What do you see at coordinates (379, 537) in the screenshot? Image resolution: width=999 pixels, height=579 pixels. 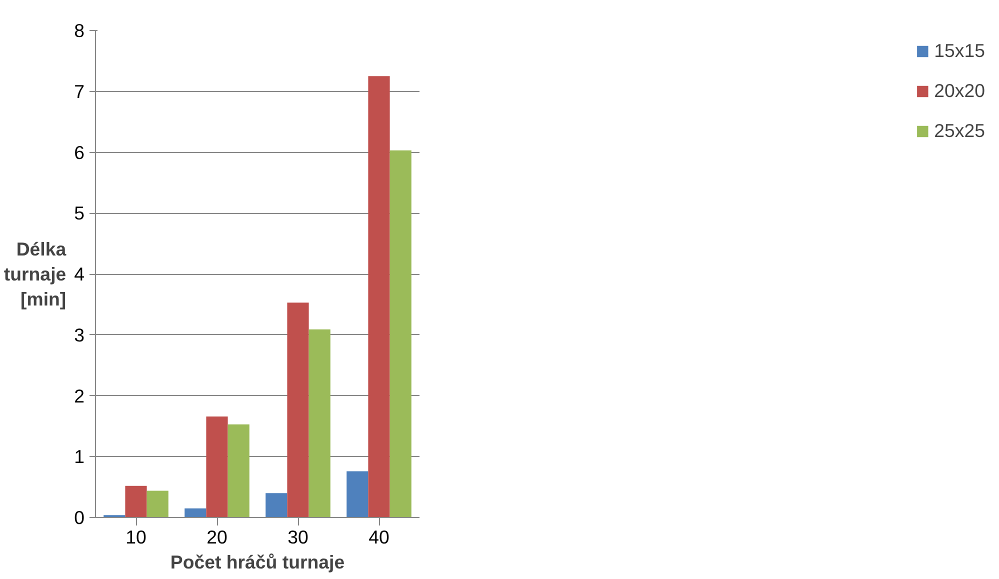 I see `x-tick-label: 40` at bounding box center [379, 537].